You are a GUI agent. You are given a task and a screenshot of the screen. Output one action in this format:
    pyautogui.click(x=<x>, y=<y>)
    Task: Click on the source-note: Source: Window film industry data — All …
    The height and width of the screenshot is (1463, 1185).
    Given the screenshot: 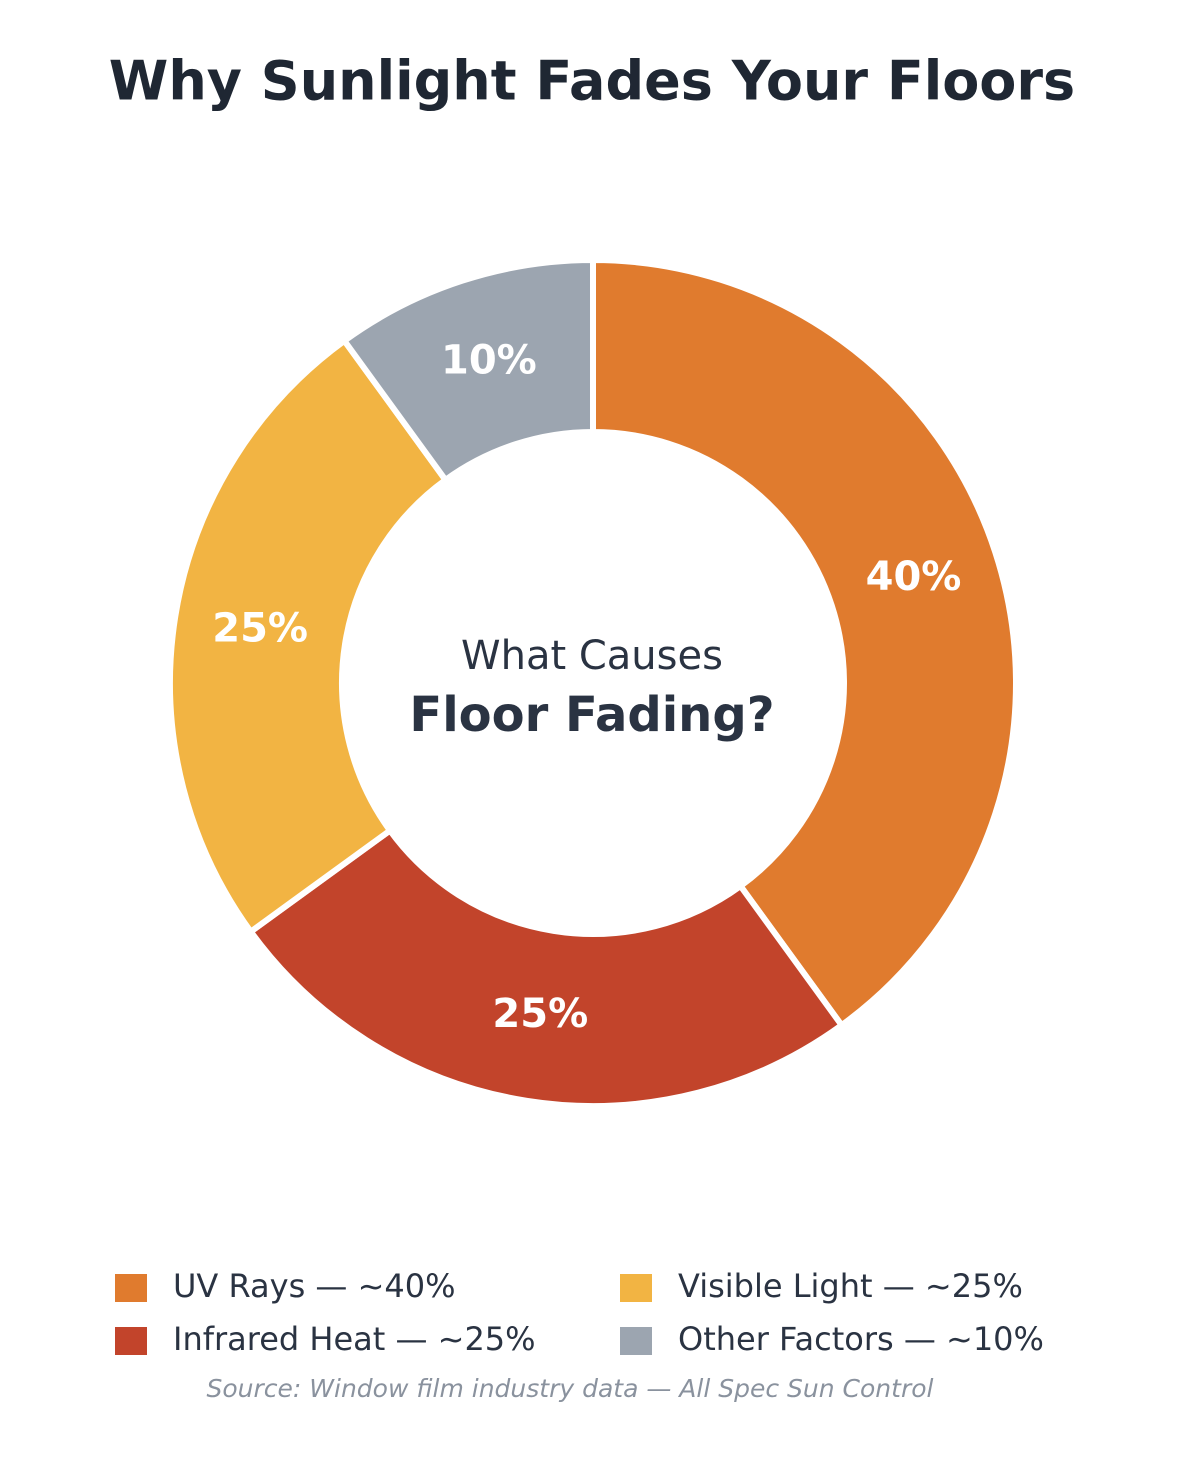 What is the action you would take?
    pyautogui.click(x=570, y=1388)
    